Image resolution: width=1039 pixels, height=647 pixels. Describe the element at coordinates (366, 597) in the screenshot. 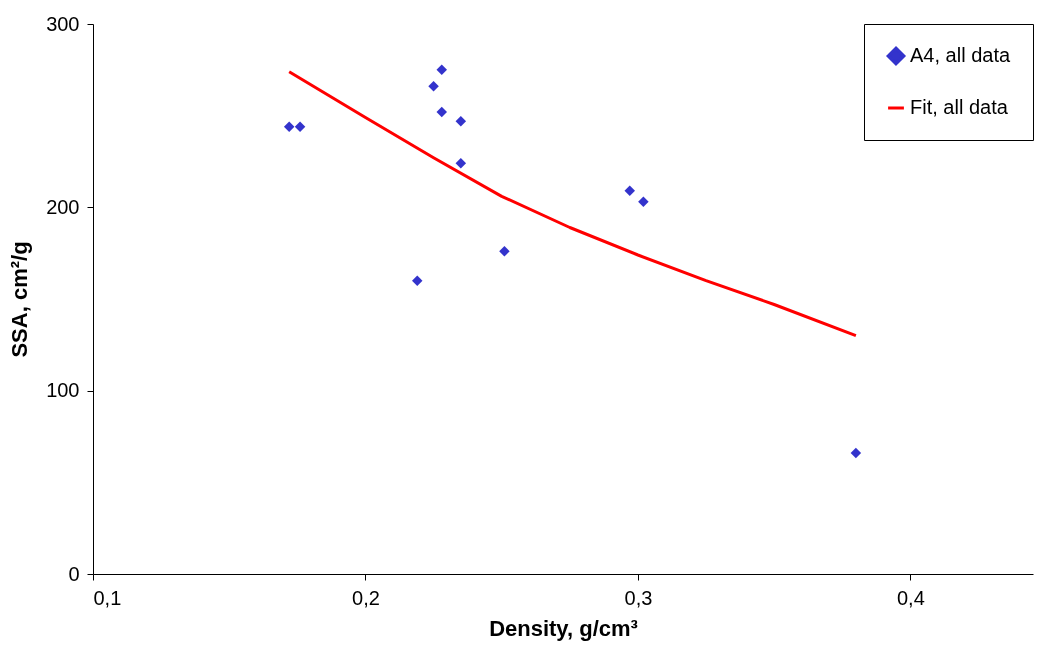

I see `x-tick-label: 0,2` at that location.